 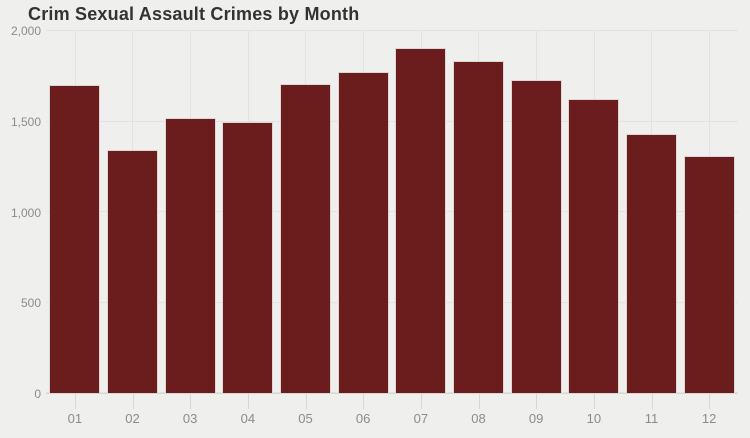 What do you see at coordinates (75, 418) in the screenshot?
I see `x-axis-tick-label: 01` at bounding box center [75, 418].